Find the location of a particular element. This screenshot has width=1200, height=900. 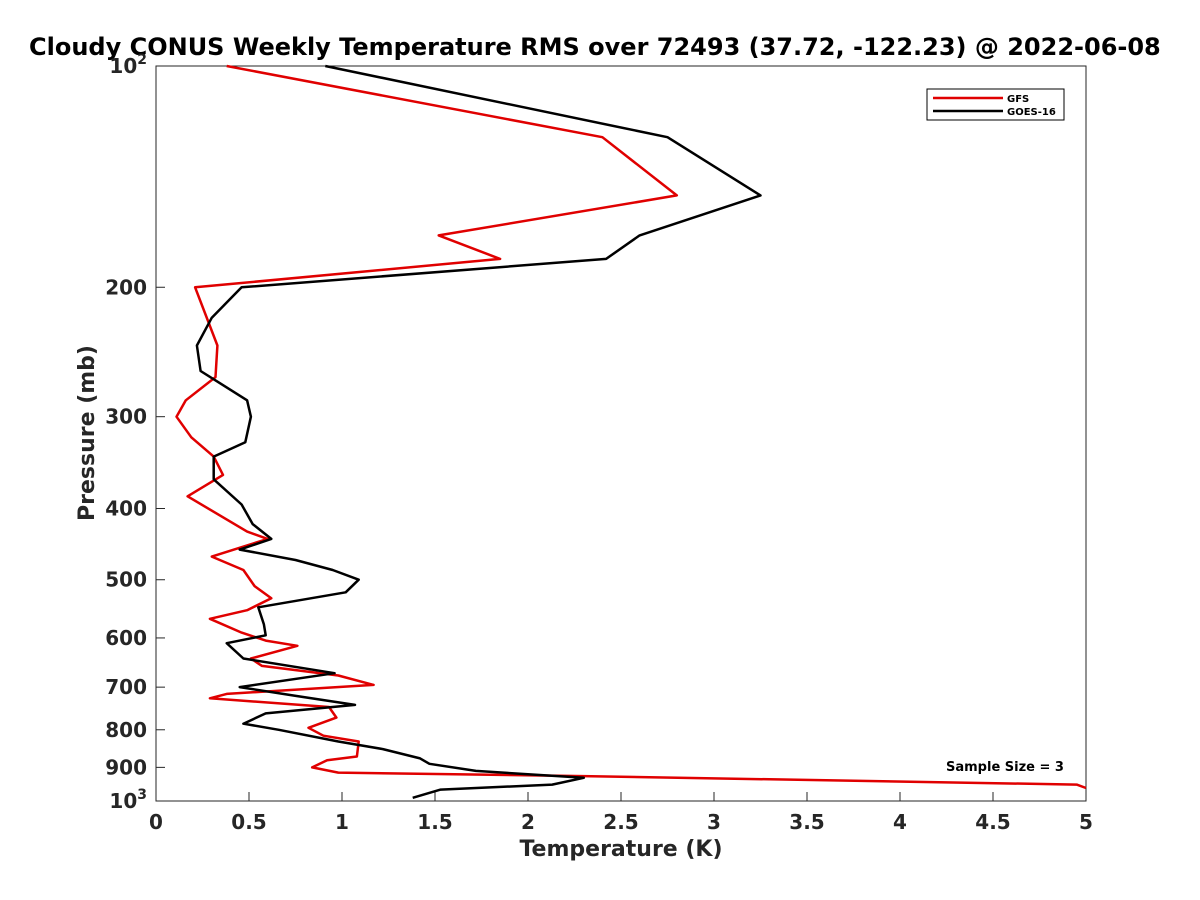

y-tick-label: 10² is located at coordinates (128, 65).